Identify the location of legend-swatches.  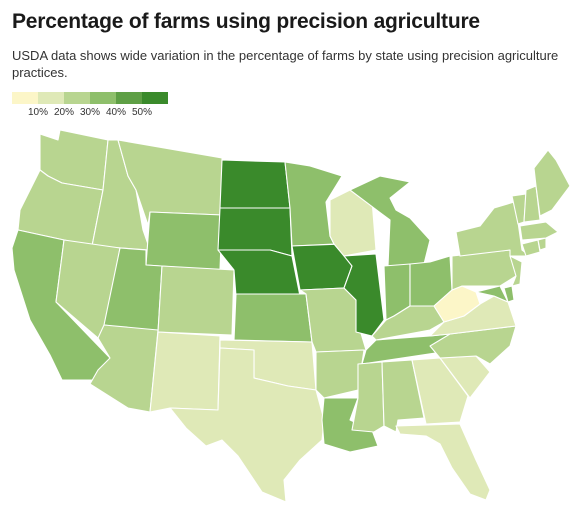
(90, 98).